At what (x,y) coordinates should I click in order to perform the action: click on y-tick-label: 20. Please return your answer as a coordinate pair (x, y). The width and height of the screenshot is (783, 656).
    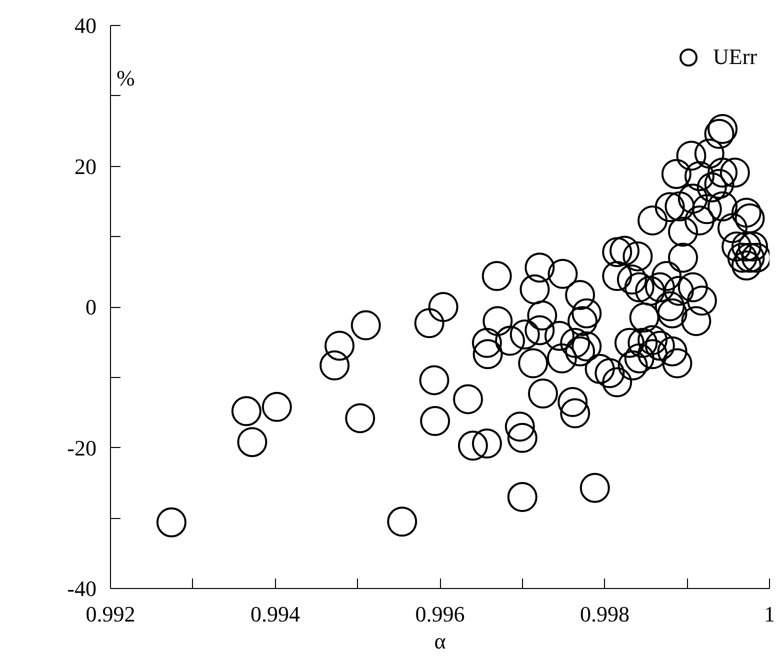
    Looking at the image, I should click on (85, 166).